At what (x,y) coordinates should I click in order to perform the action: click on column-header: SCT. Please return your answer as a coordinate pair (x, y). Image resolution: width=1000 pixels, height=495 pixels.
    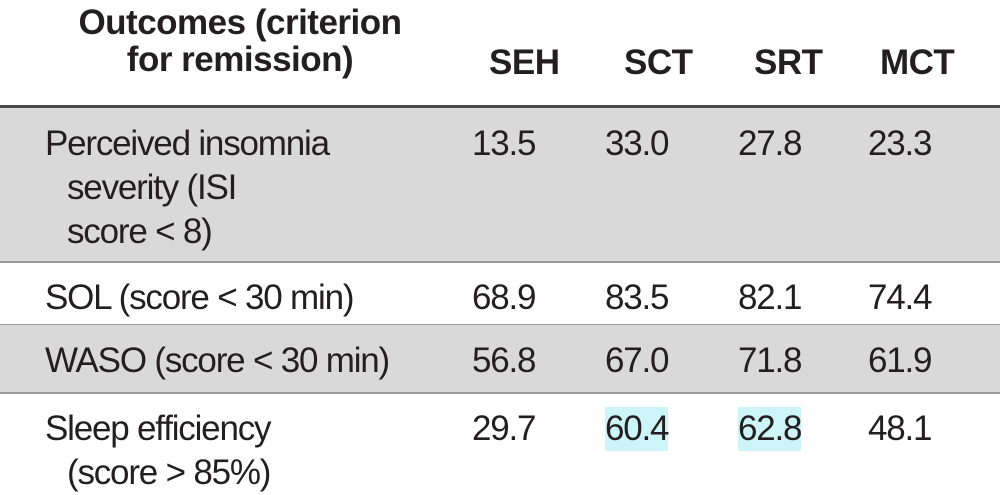
    Looking at the image, I should click on (658, 62).